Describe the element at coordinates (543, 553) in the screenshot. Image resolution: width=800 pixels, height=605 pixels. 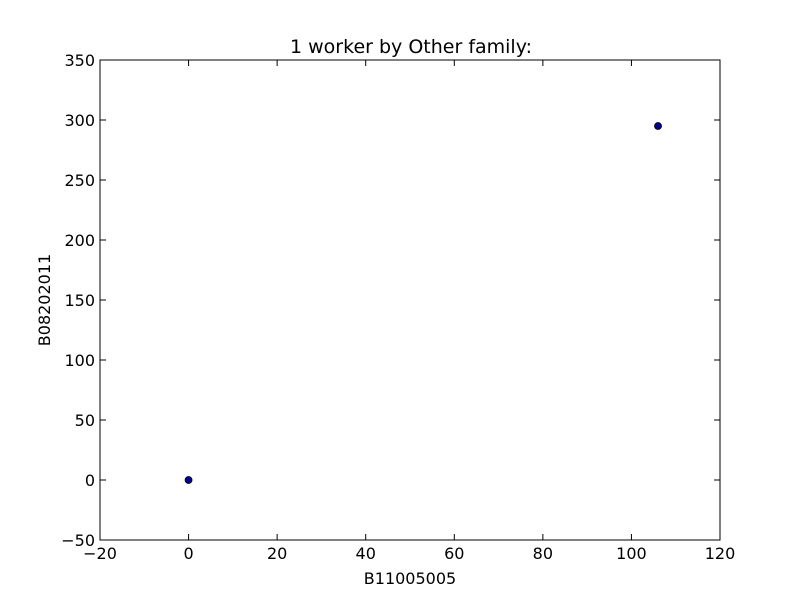
I see `x-tick-label: 80` at that location.